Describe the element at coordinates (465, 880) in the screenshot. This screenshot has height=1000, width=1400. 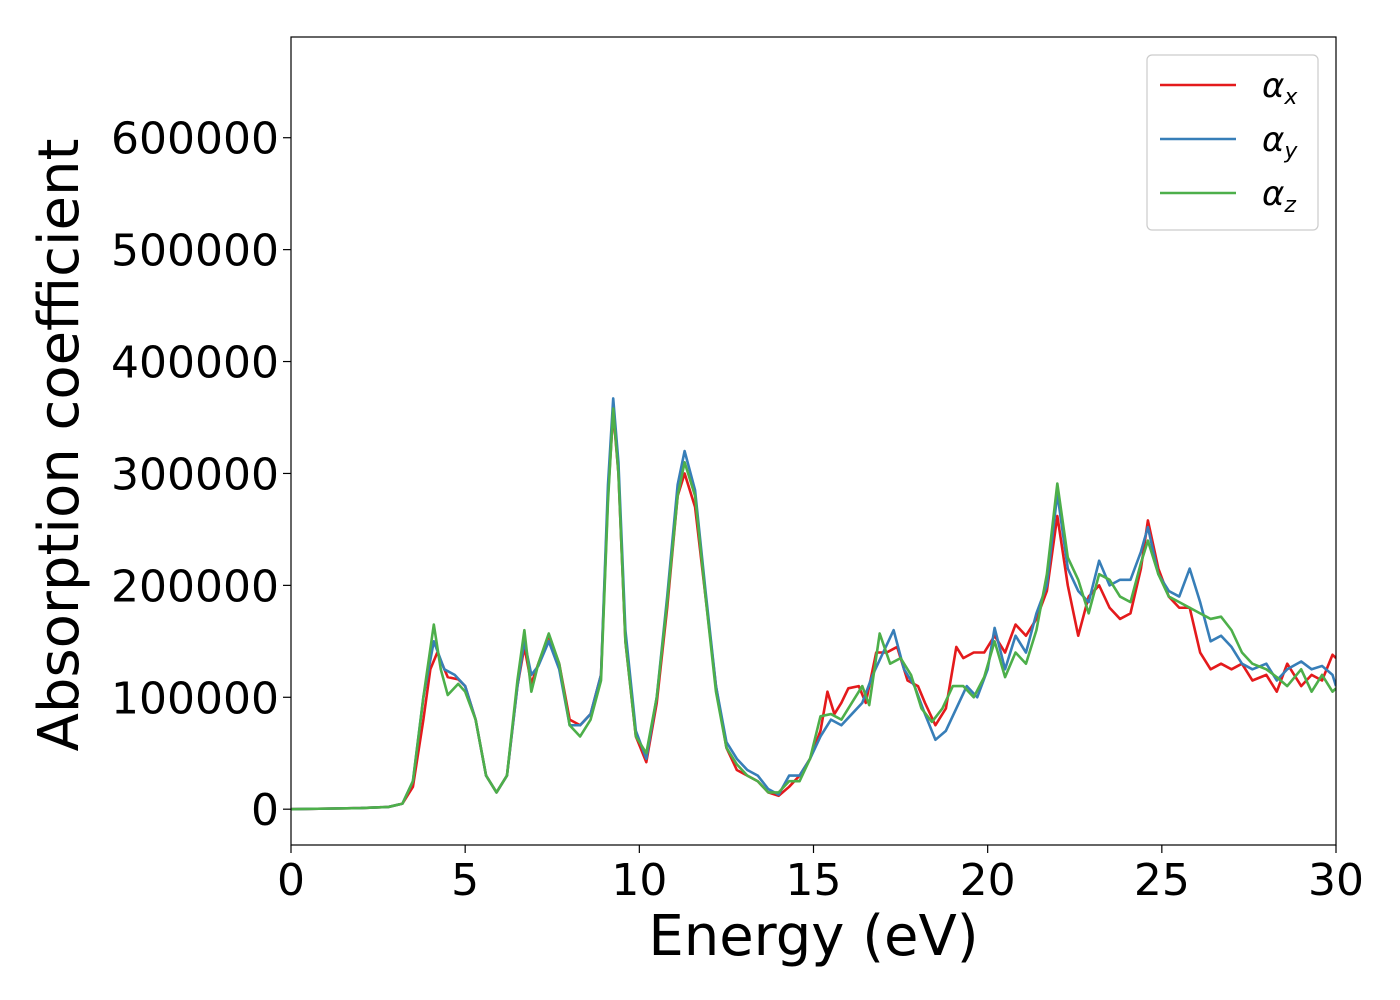
I see `x-tick-label: 5` at that location.